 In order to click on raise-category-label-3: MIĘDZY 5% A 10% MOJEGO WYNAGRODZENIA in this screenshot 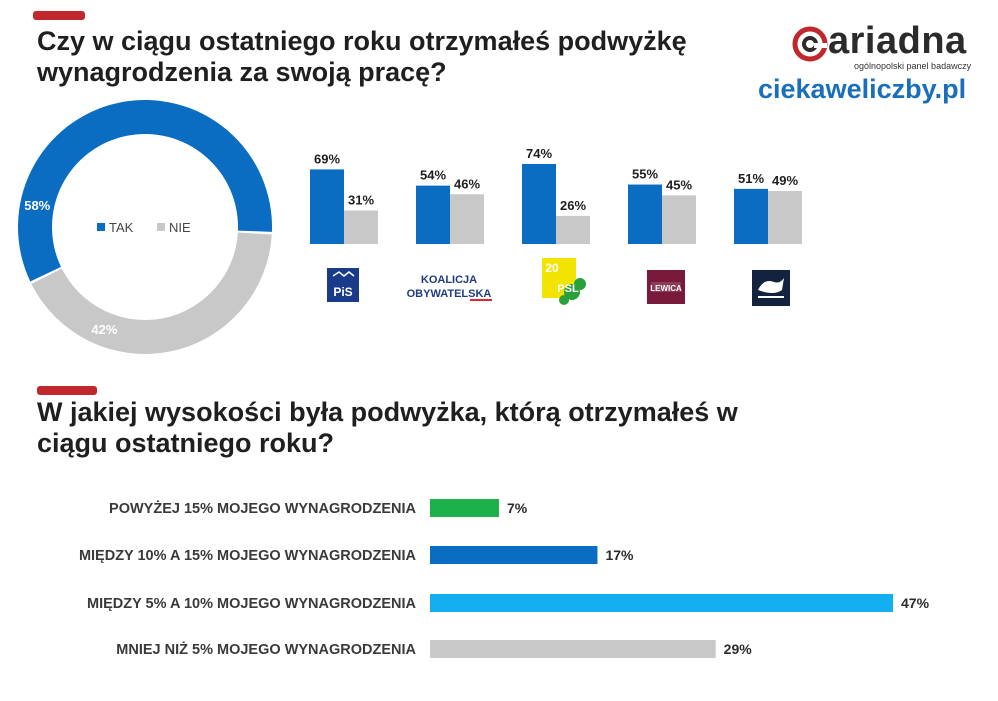, I will do `click(252, 604)`.